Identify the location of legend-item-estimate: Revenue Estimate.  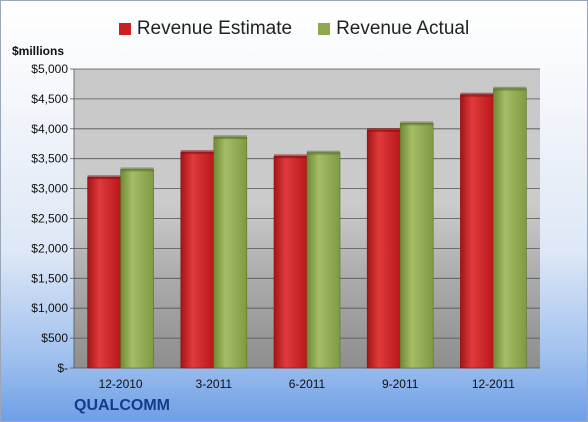
(205, 29).